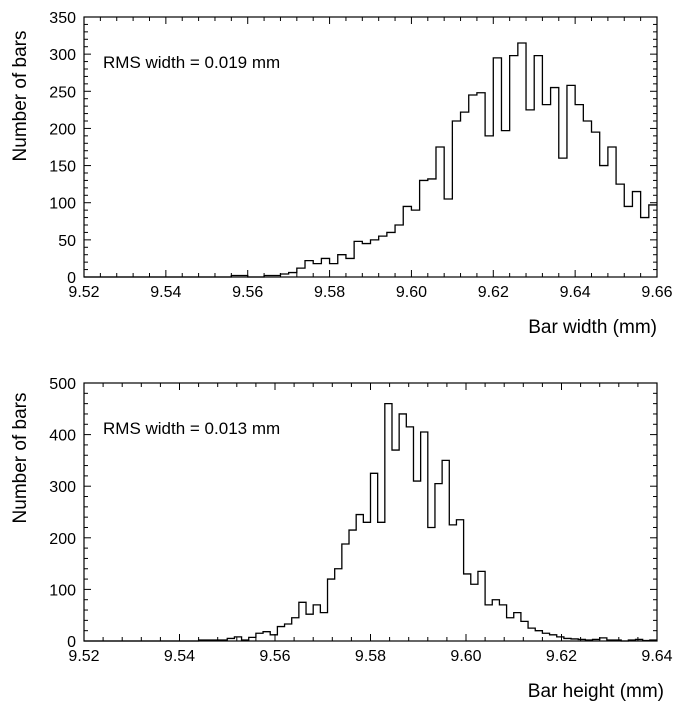  I want to click on rms-annotation: RMS width = 0.019 mm, so click(191, 62).